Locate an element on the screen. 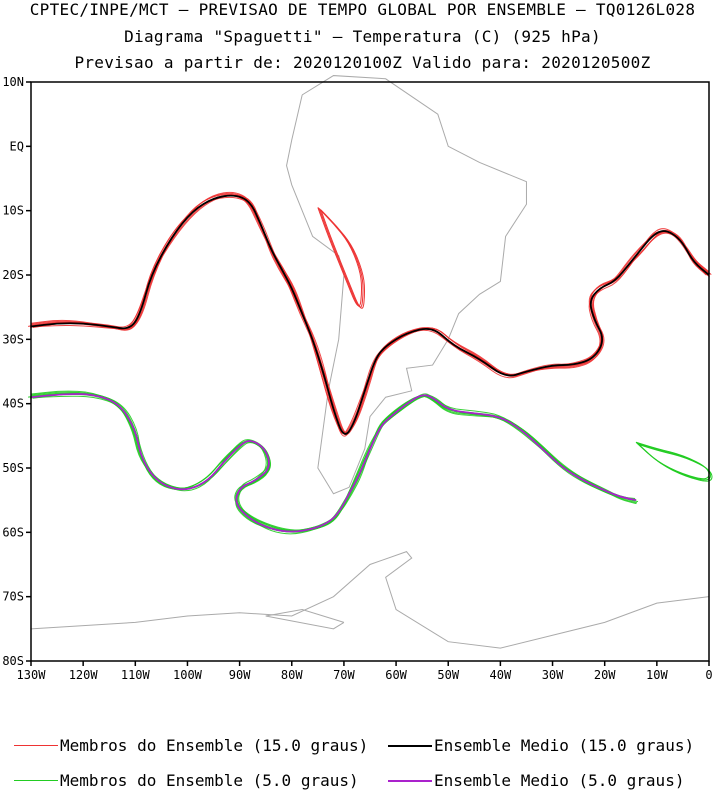  legend-item-mean-15: Ensemble Medio (15.0 graus) is located at coordinates (541, 745).